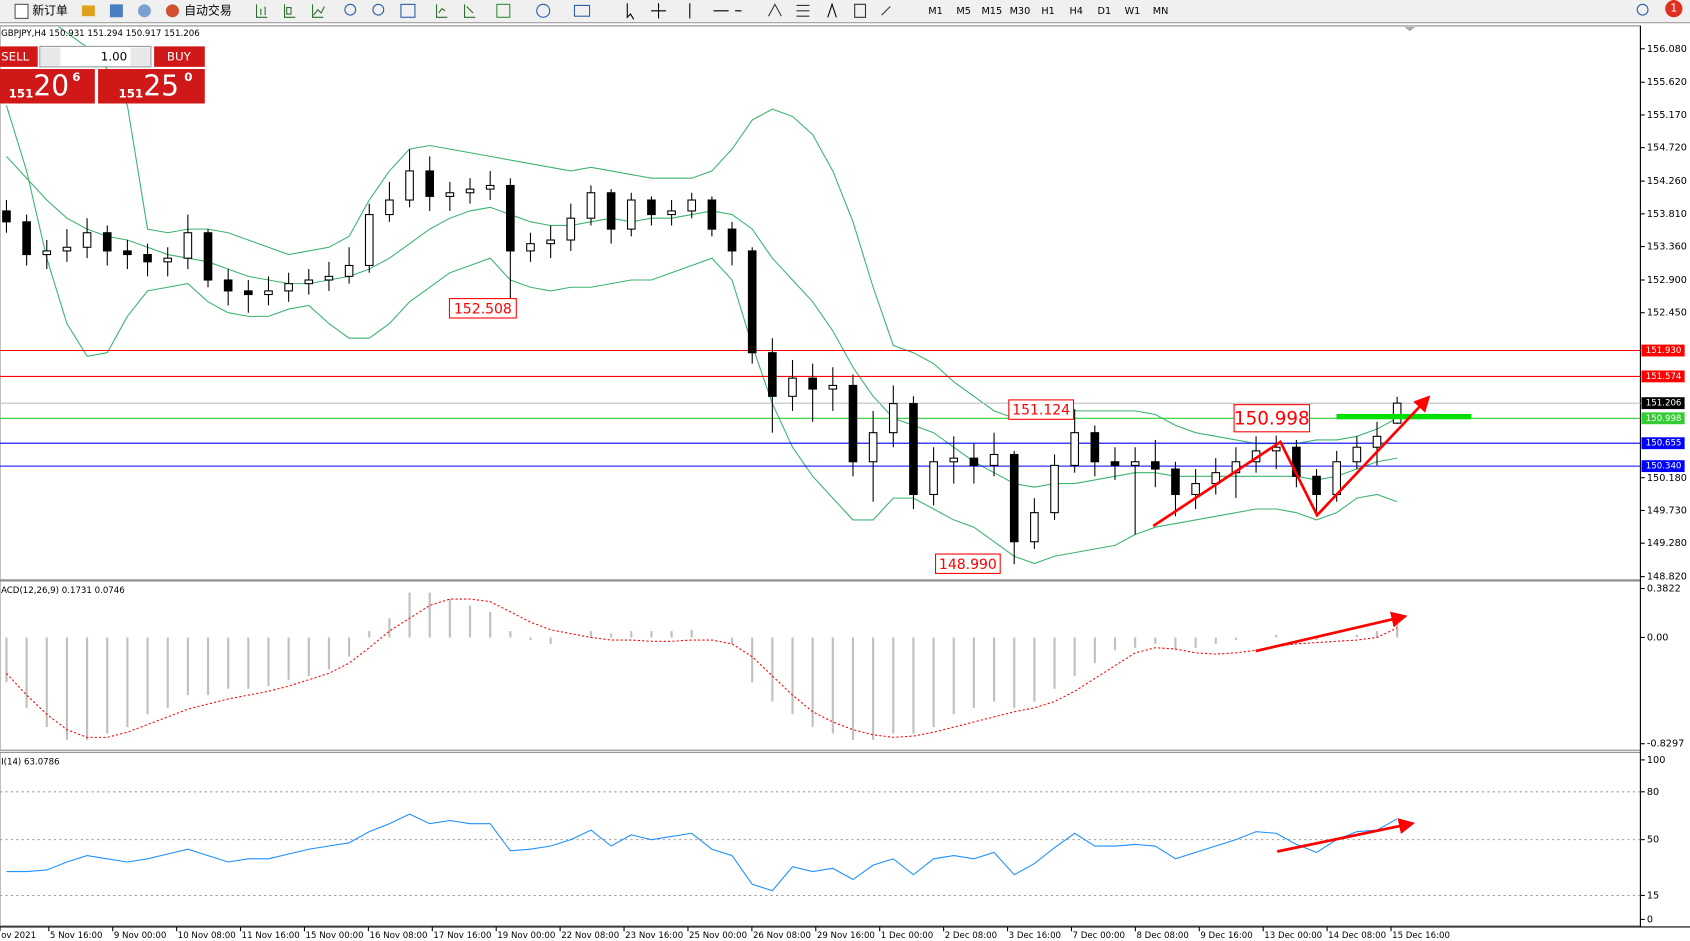 The height and width of the screenshot is (941, 1690). What do you see at coordinates (963, 11) in the screenshot?
I see `timeframe-button: M5` at bounding box center [963, 11].